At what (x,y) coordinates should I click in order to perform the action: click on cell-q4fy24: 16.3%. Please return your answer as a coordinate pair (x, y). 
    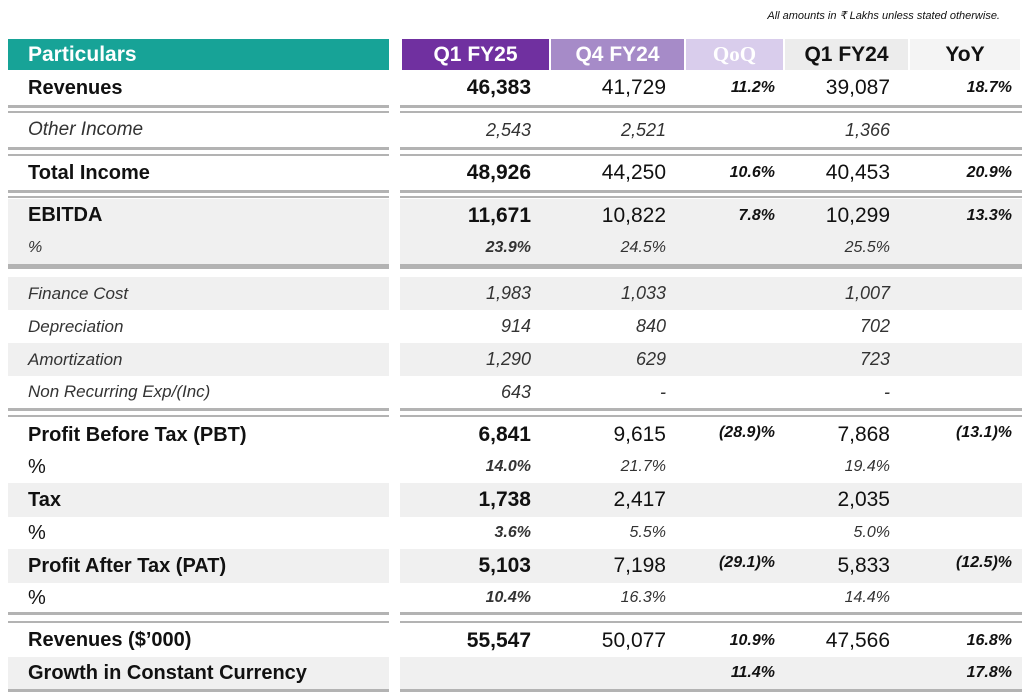
    Looking at the image, I should click on (643, 597).